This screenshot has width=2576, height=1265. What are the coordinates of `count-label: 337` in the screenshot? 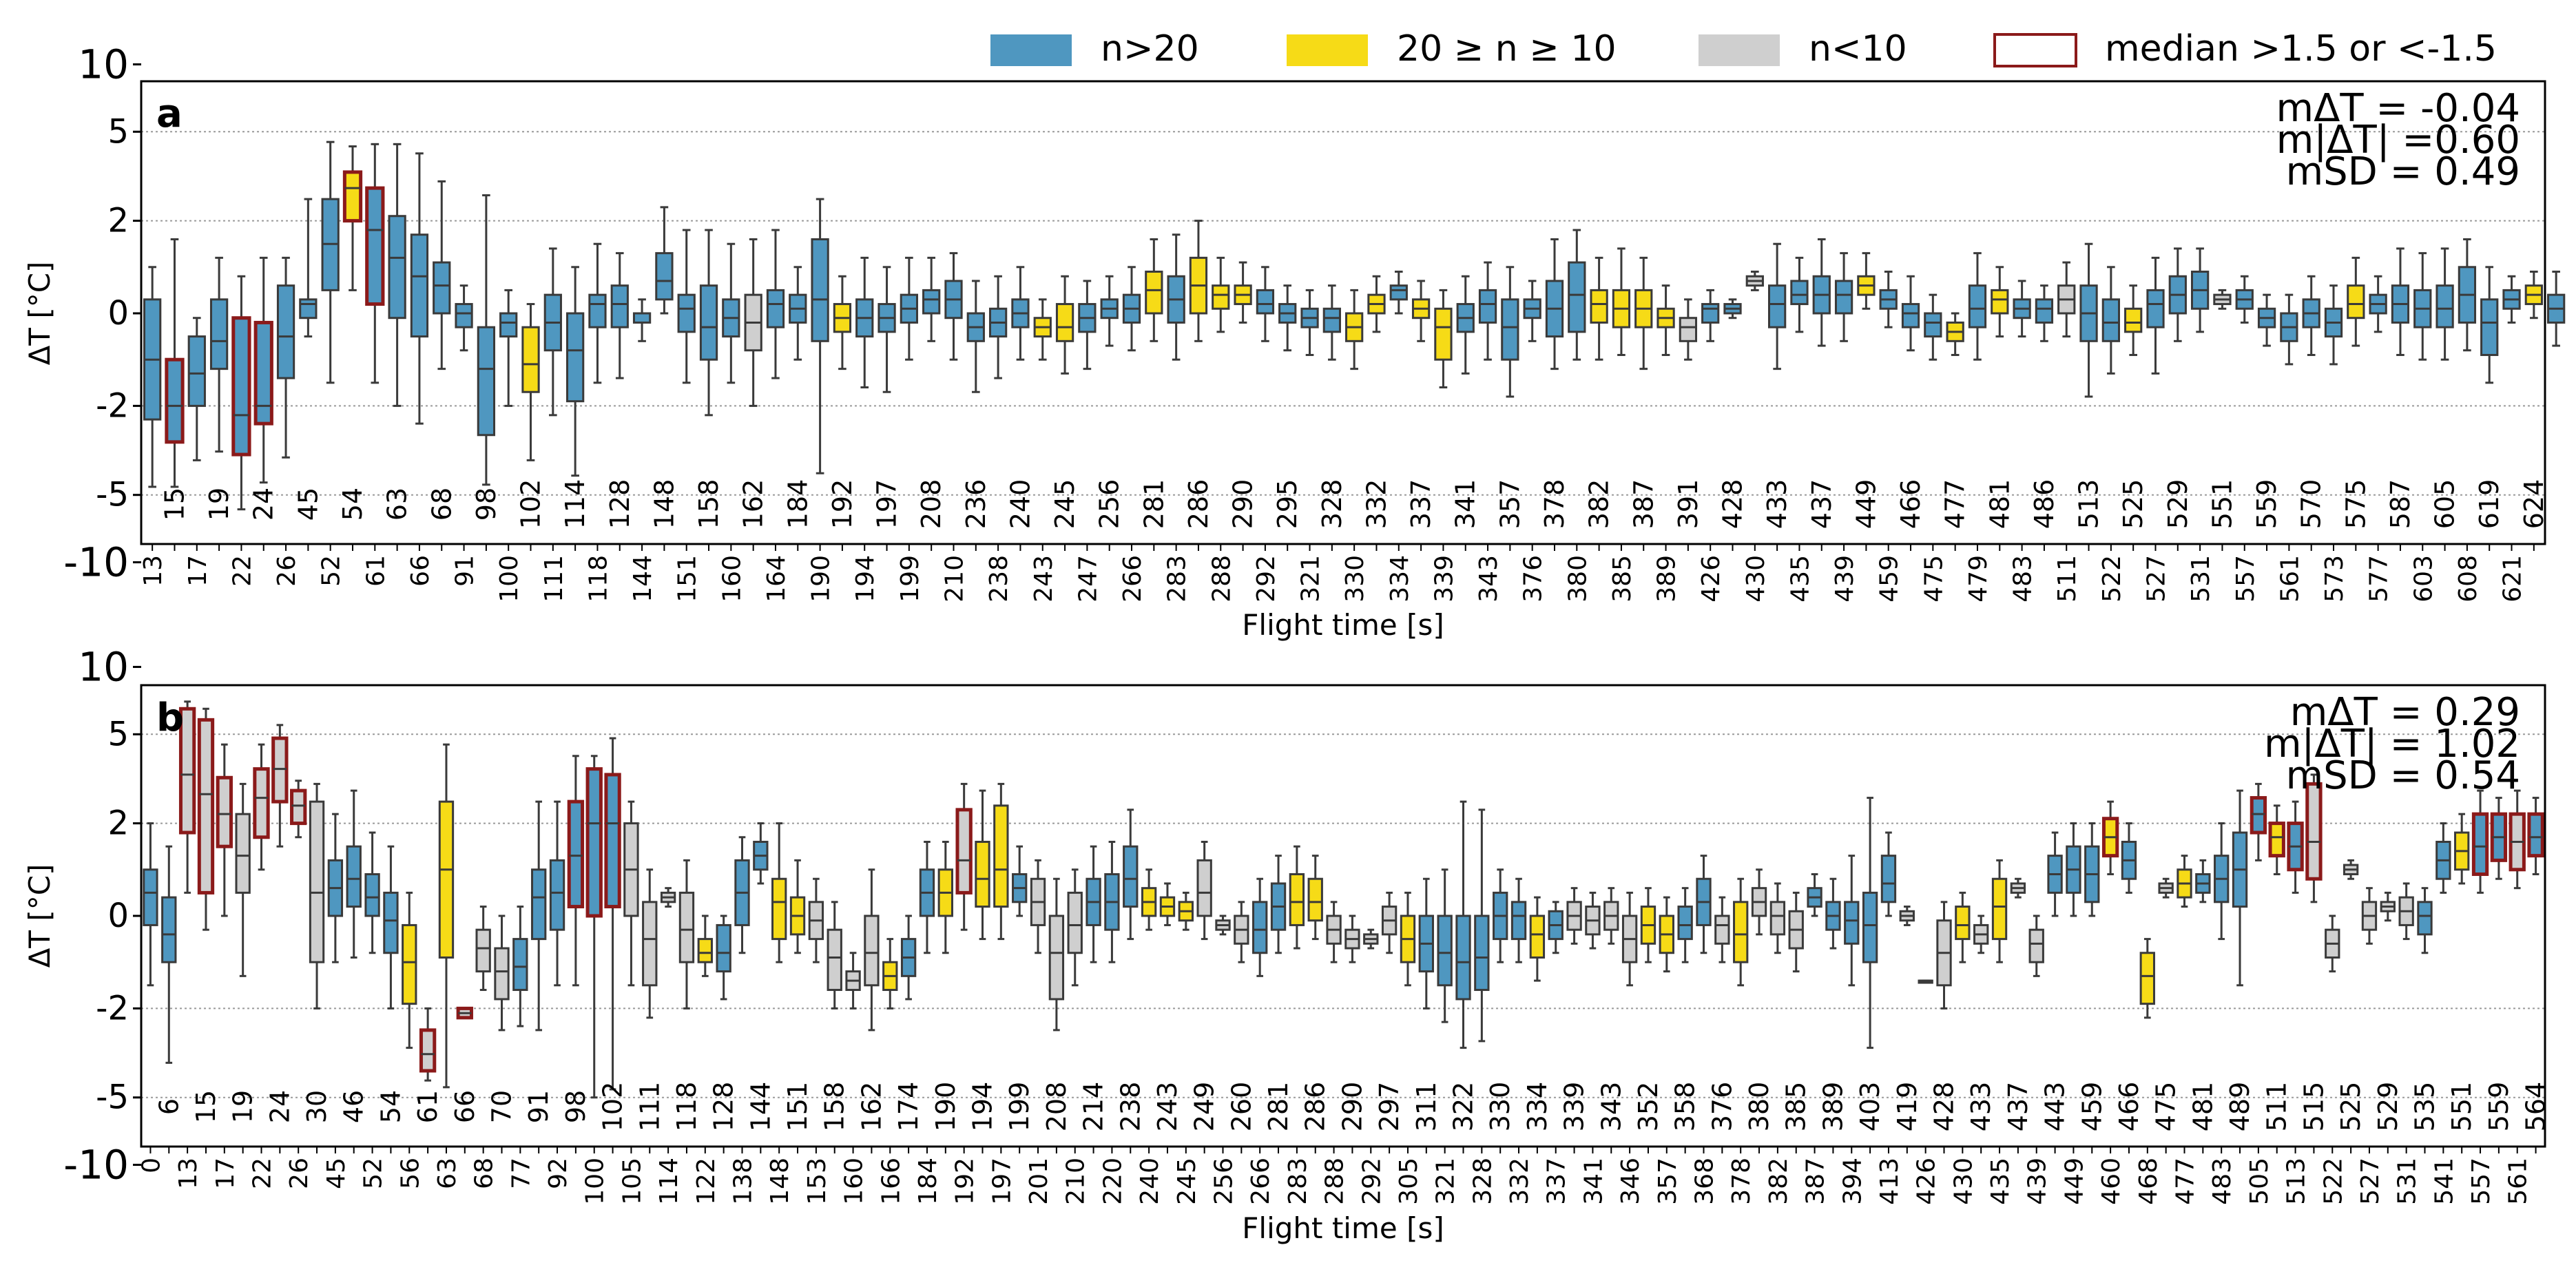 It's located at (1421, 504).